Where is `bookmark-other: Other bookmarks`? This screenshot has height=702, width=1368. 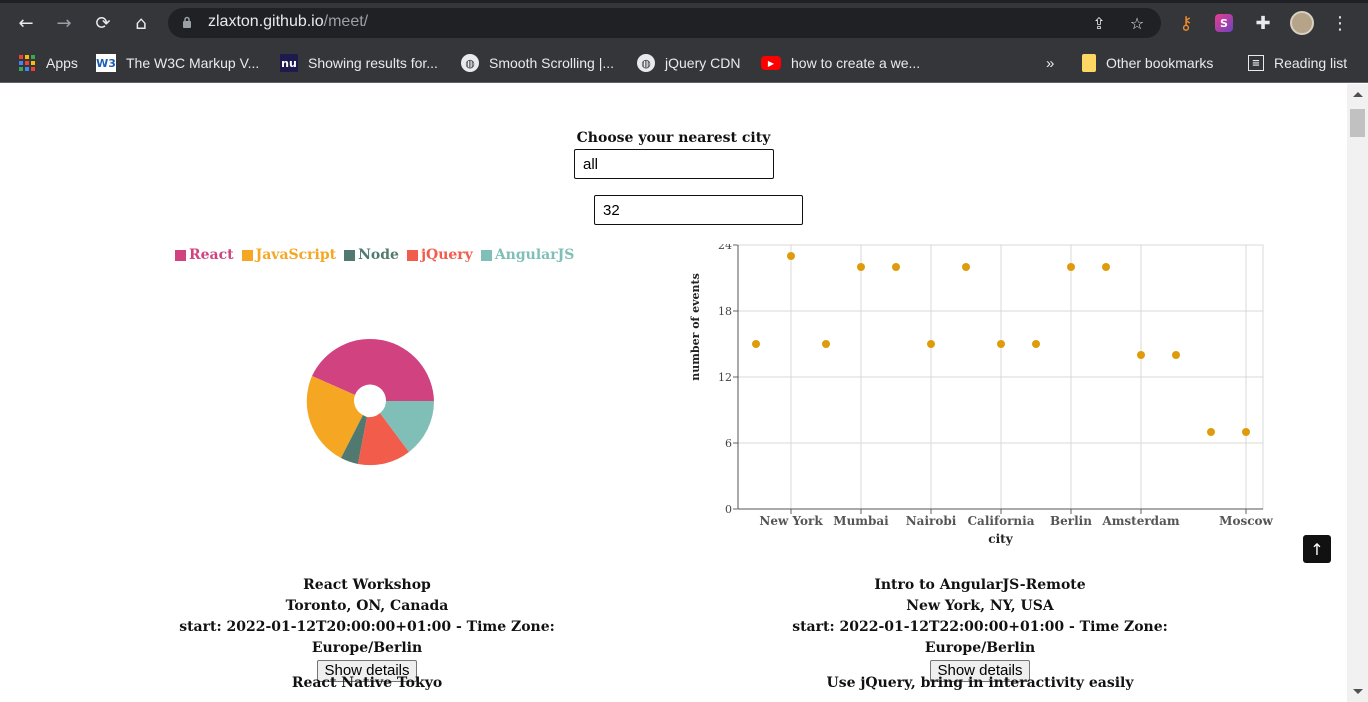 bookmark-other: Other bookmarks is located at coordinates (1147, 63).